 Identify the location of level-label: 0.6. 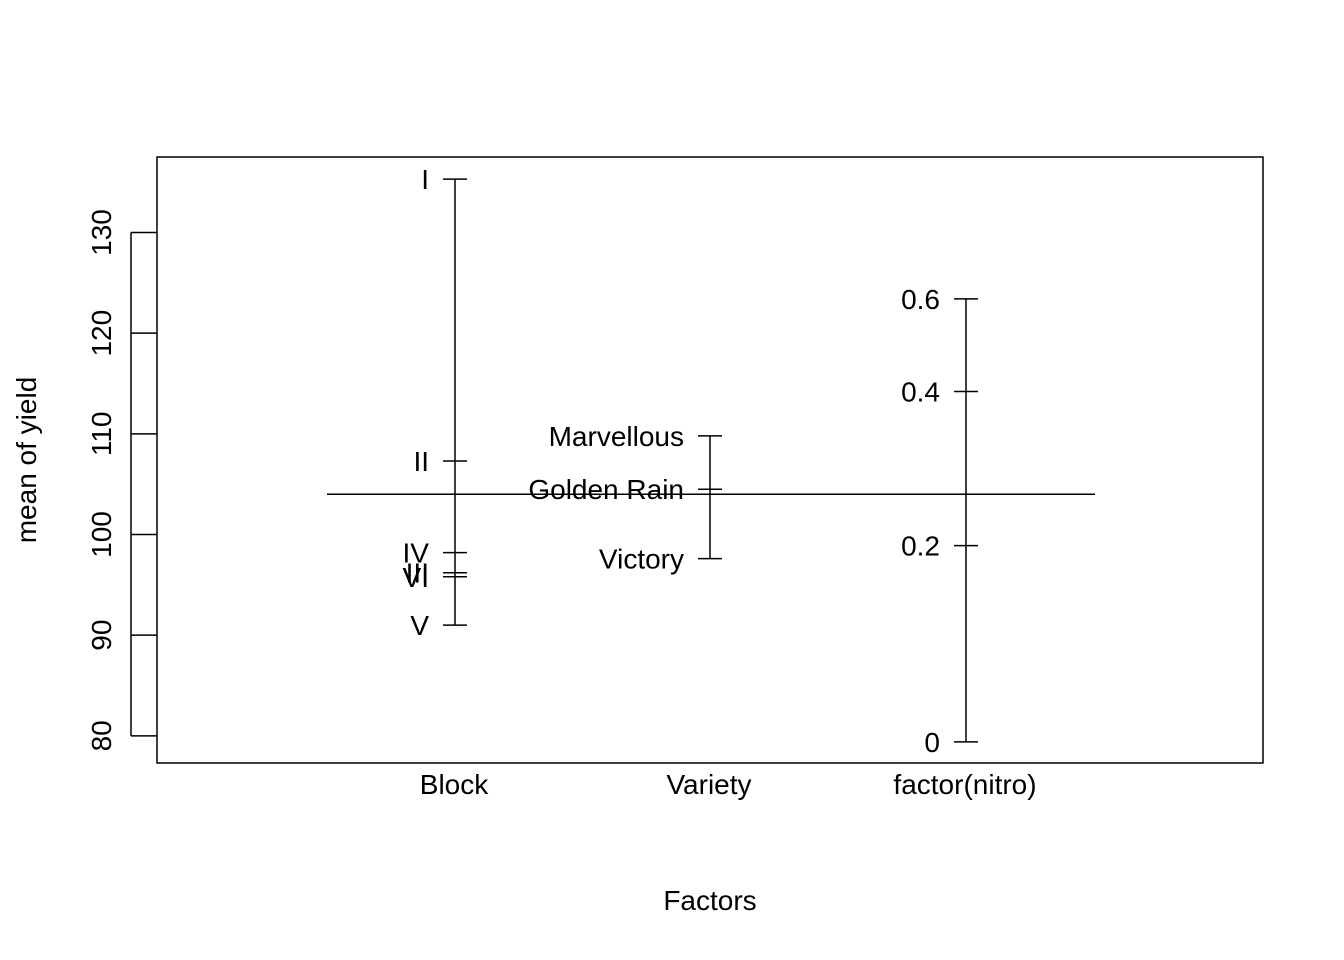
(920, 299).